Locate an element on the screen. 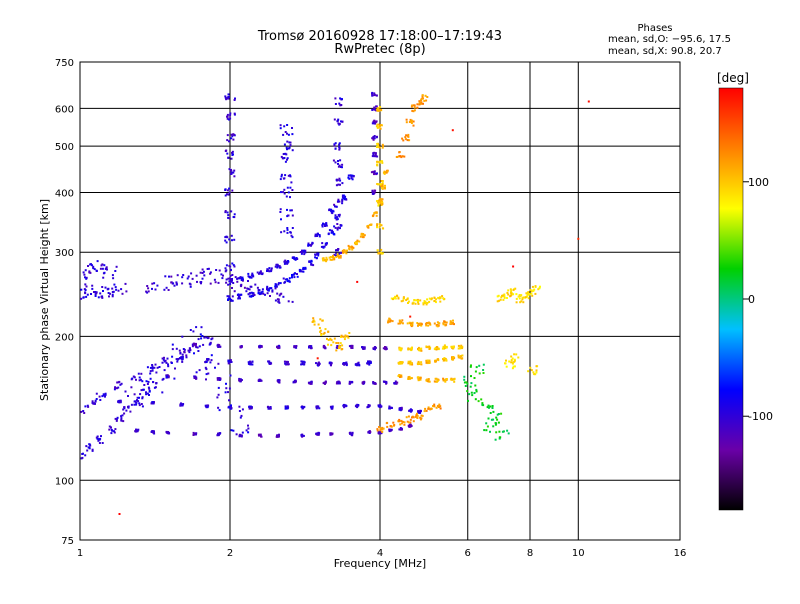  chart-subtitle: RwPretec (8p) is located at coordinates (379, 49).